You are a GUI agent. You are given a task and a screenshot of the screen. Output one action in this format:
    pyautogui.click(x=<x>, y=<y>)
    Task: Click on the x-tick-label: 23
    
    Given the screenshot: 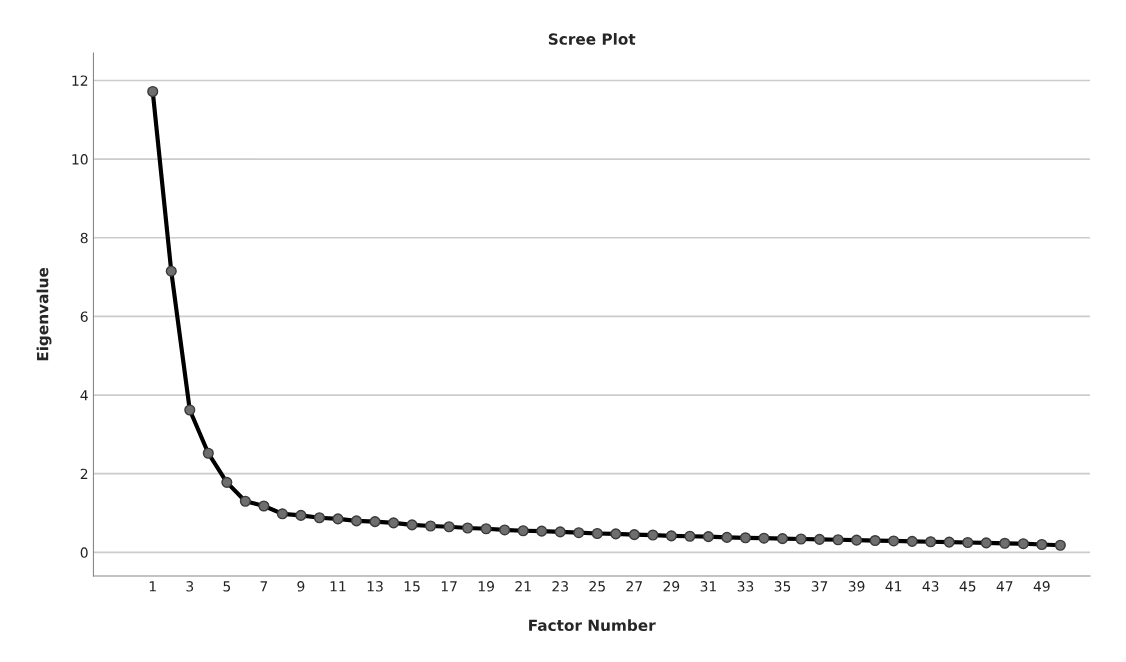 What is the action you would take?
    pyautogui.click(x=560, y=586)
    